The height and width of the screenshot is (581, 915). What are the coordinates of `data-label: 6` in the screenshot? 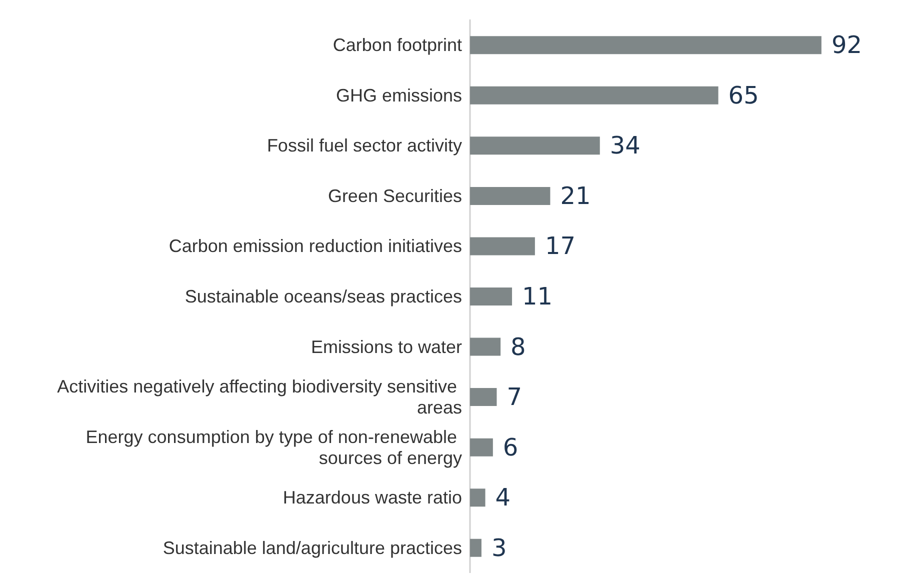 It's located at (510, 447).